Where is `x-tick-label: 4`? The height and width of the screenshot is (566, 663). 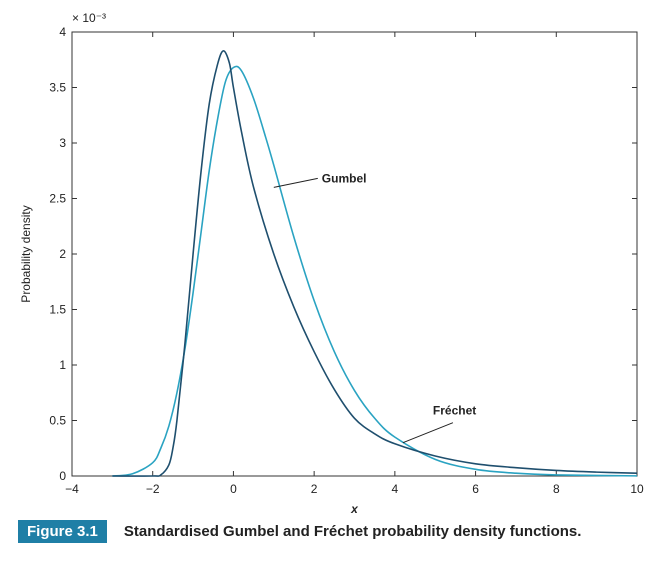
x-tick-label: 4 is located at coordinates (395, 489).